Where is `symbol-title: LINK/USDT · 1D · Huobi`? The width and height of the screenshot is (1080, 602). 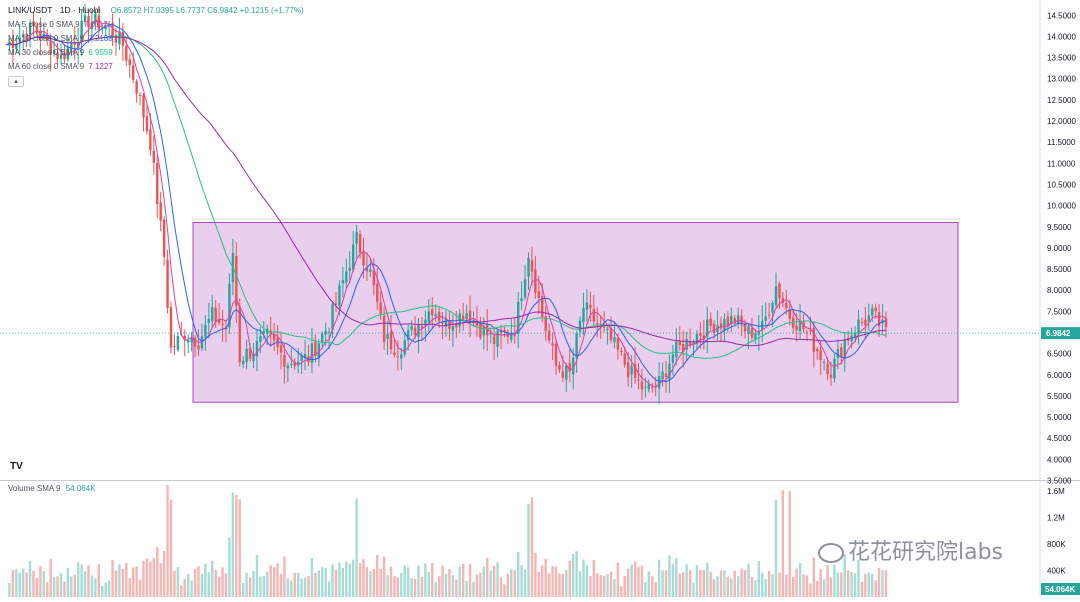
symbol-title: LINK/USDT · 1D · Huobi is located at coordinates (54, 10).